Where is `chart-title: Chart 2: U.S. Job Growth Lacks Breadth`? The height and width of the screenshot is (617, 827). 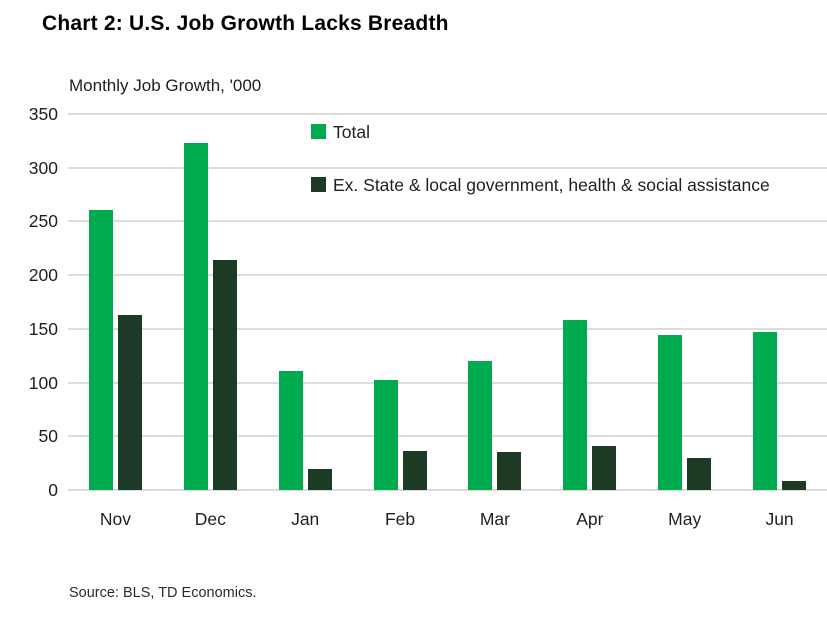 chart-title: Chart 2: U.S. Job Growth Lacks Breadth is located at coordinates (245, 23).